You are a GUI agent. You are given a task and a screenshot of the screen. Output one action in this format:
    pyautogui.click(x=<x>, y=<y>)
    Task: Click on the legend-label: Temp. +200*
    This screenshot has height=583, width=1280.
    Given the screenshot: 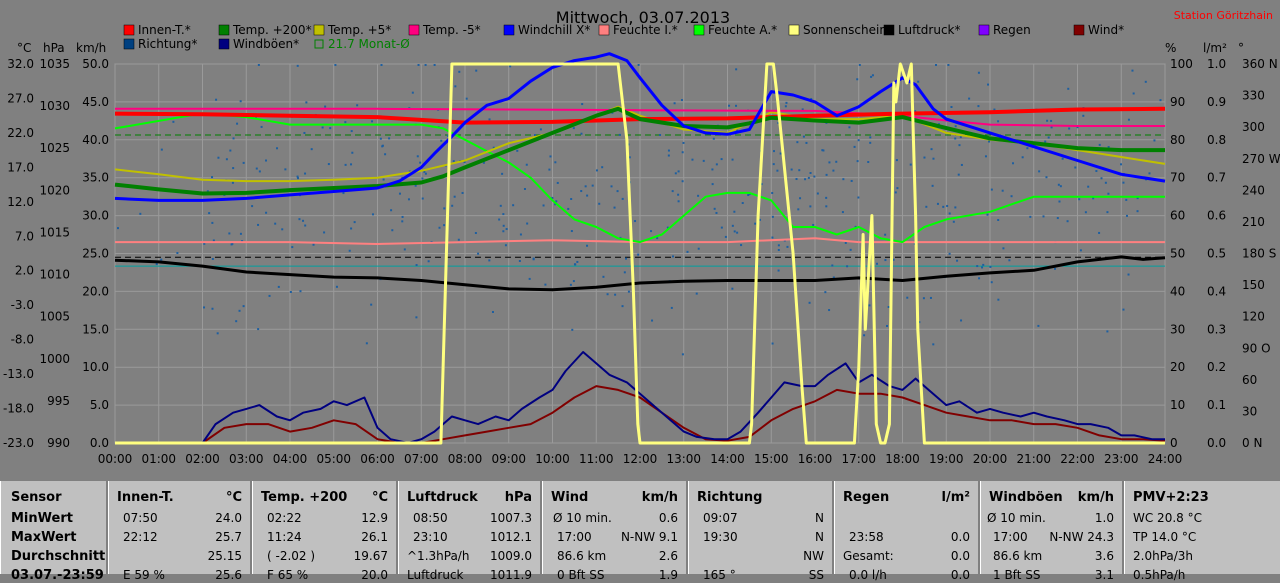 What is the action you would take?
    pyautogui.click(x=272, y=30)
    